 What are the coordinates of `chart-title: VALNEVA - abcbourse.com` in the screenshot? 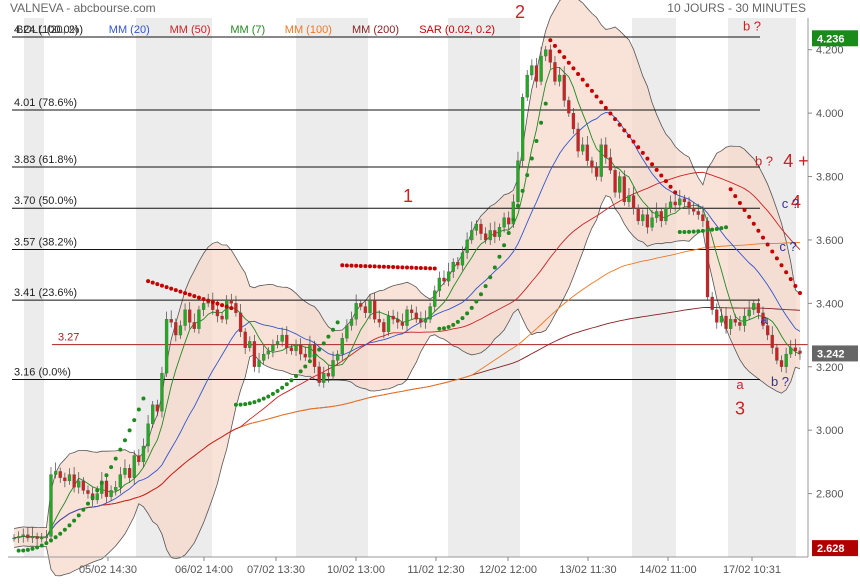 It's located at (83, 8).